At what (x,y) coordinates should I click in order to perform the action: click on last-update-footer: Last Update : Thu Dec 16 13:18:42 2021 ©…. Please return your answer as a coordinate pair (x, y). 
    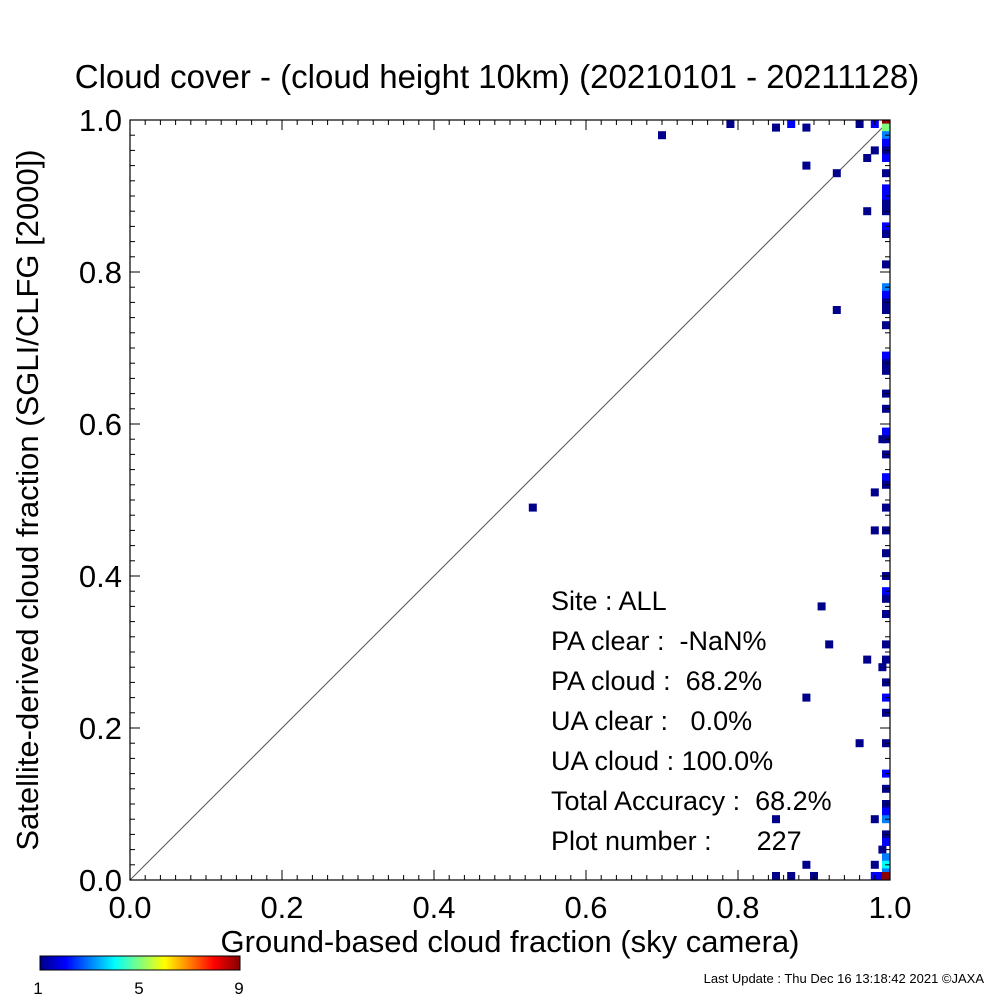
    Looking at the image, I should click on (844, 978).